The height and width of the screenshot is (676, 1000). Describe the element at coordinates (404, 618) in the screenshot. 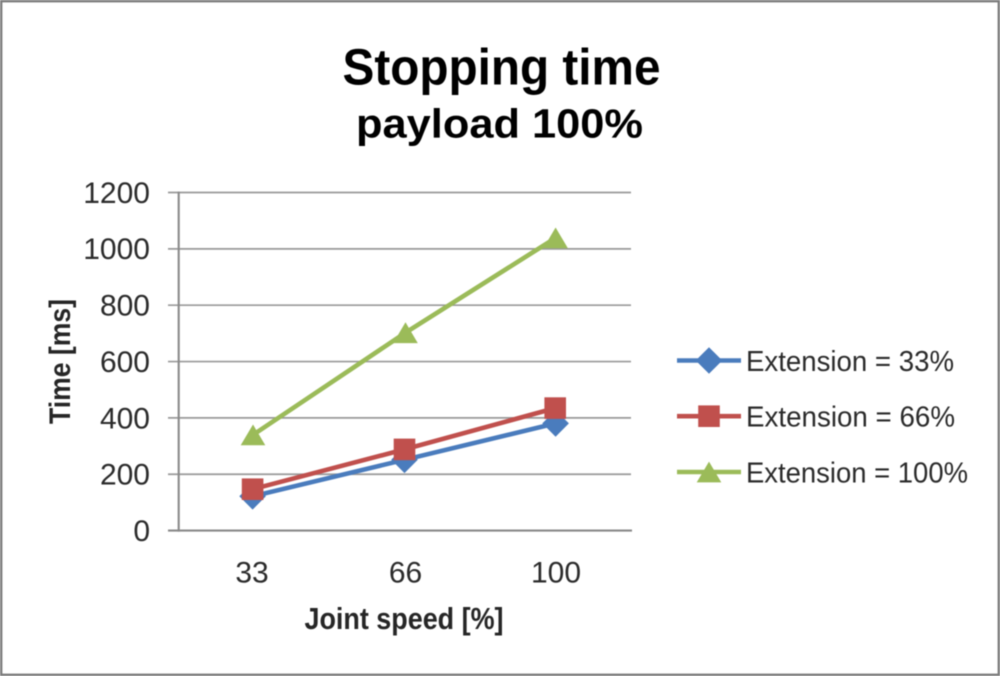

I see `svg-text: Joint speed [%]` at that location.